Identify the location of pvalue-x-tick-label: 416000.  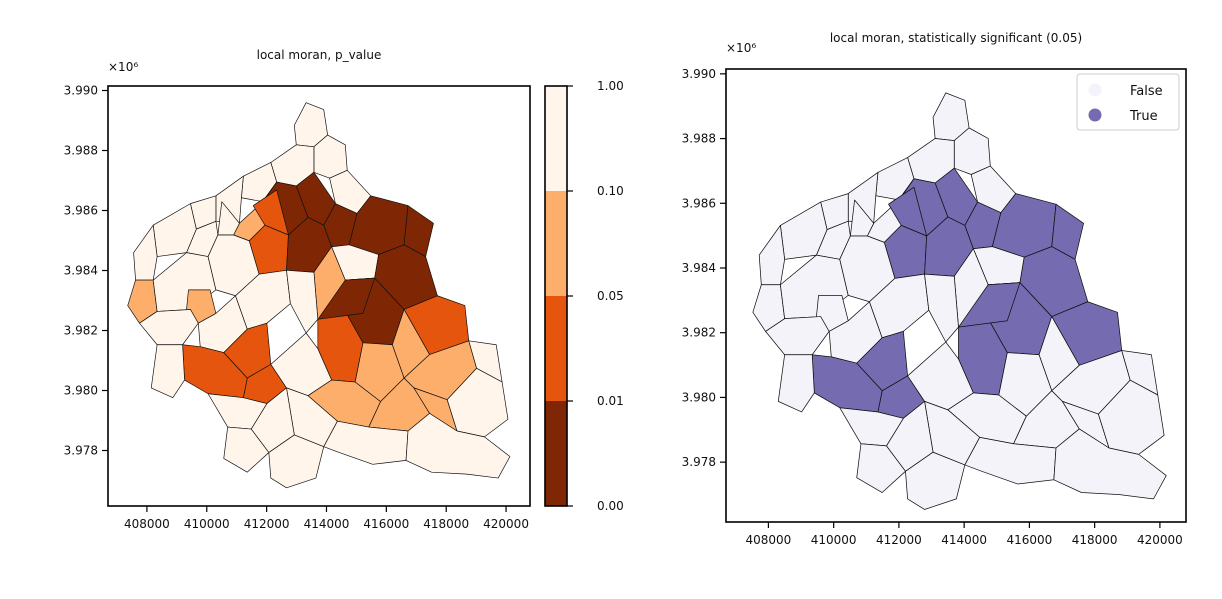
(386, 524).